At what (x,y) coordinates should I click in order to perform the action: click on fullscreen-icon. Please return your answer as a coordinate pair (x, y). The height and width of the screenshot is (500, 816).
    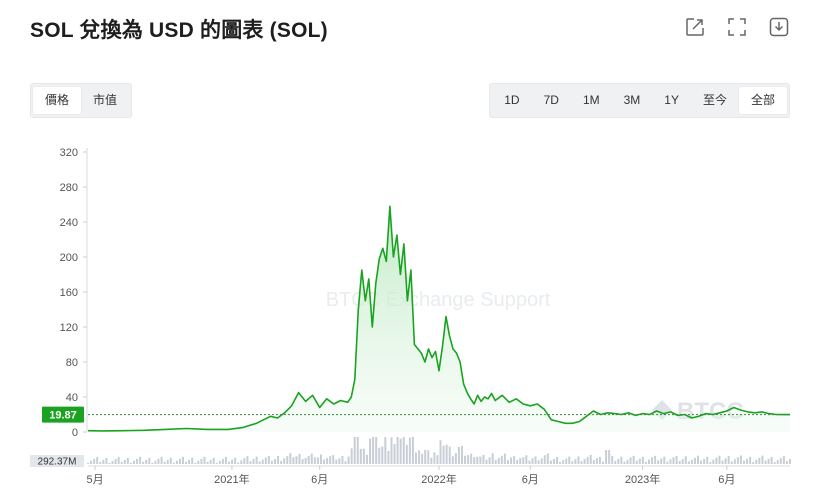
    Looking at the image, I should click on (737, 27).